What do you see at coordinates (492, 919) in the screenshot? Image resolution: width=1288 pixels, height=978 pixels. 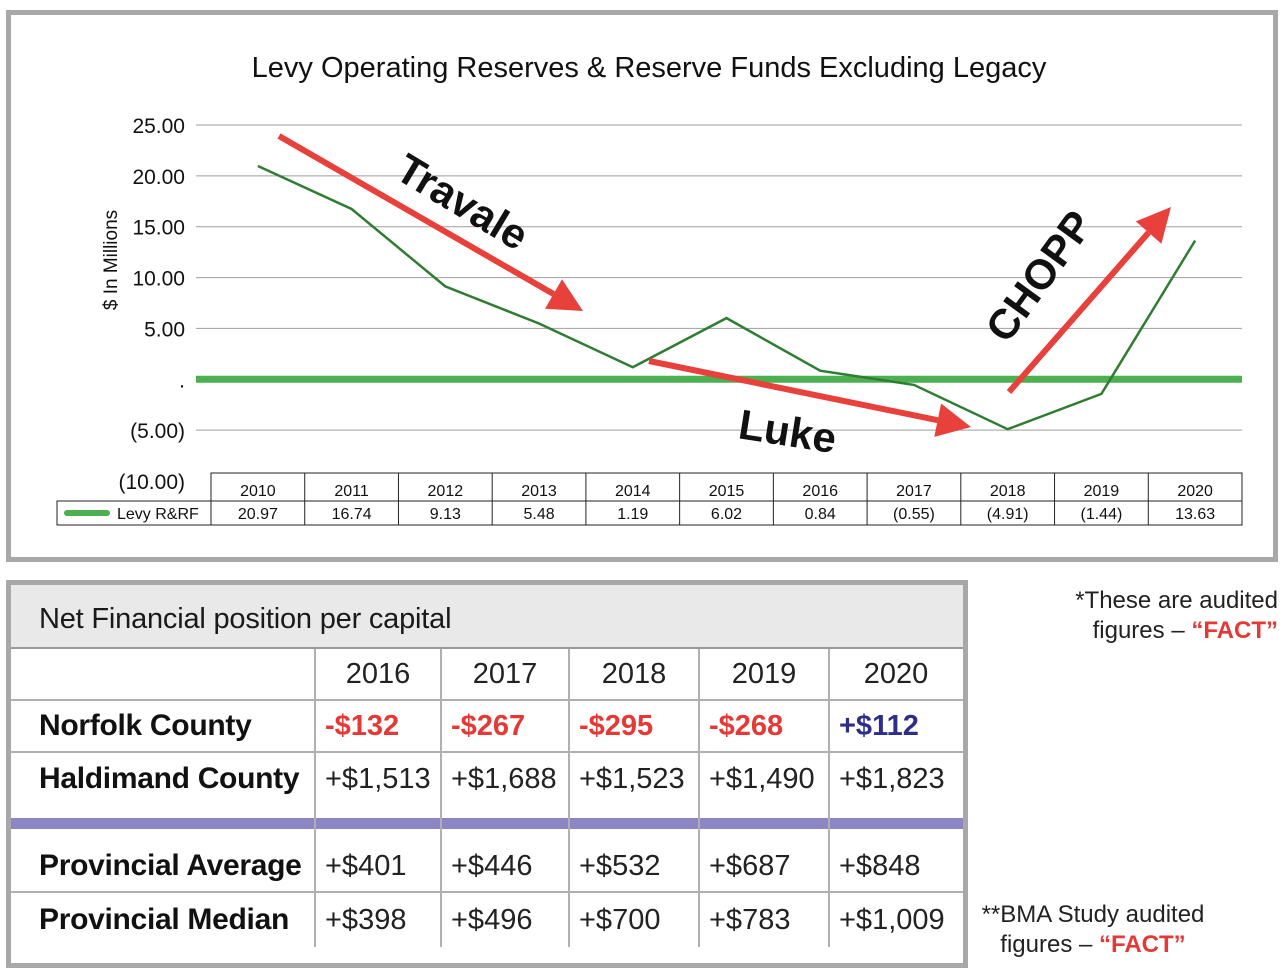 I see `value-cell: +$496` at bounding box center [492, 919].